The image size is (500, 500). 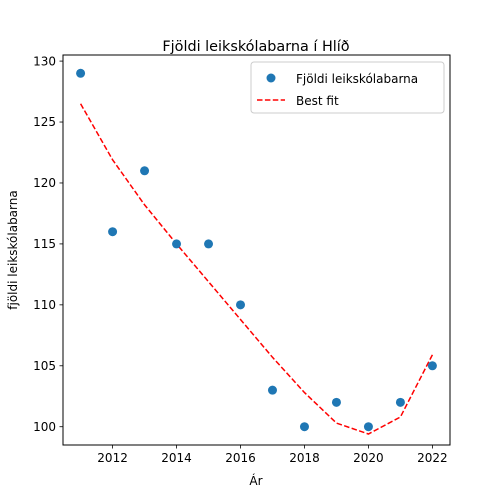 I want to click on chart-title: Fjöldi leikskólabarna í Hlíð, so click(x=255, y=47).